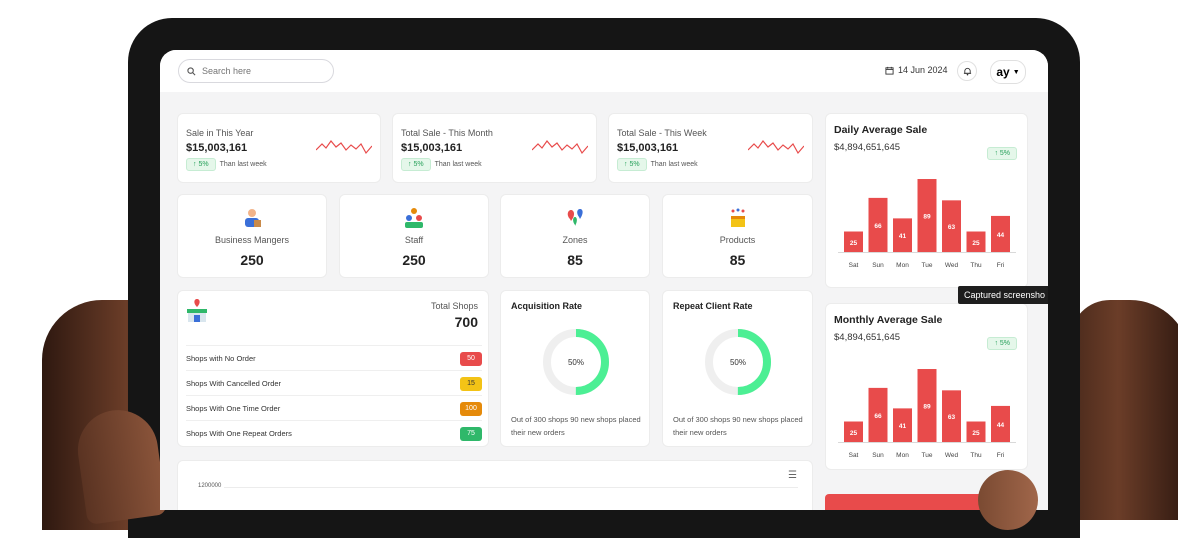 Image resolution: width=1178 pixels, height=538 pixels. What do you see at coordinates (878, 265) in the screenshot?
I see `daily-category-label: Sun` at bounding box center [878, 265].